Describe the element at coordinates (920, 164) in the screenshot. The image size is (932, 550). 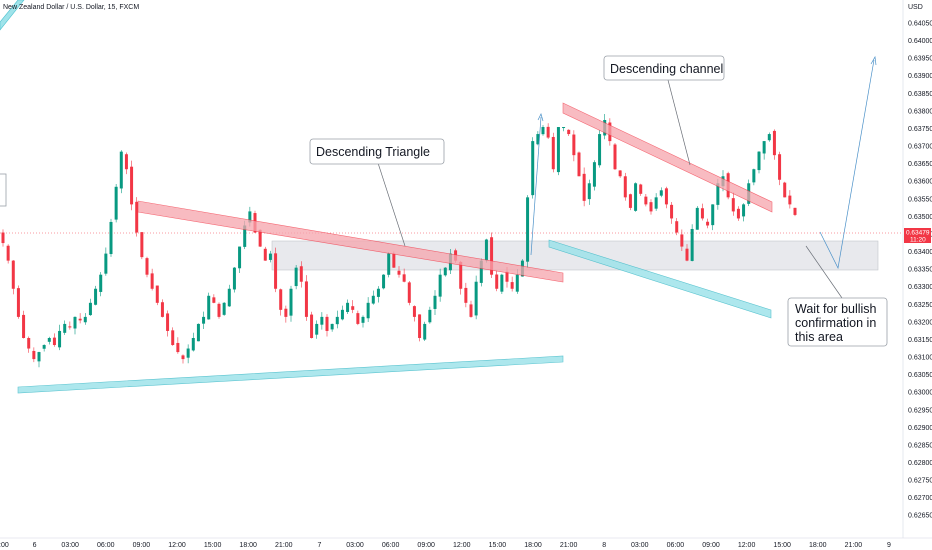
I see `price-tick-label: 0.63650` at that location.